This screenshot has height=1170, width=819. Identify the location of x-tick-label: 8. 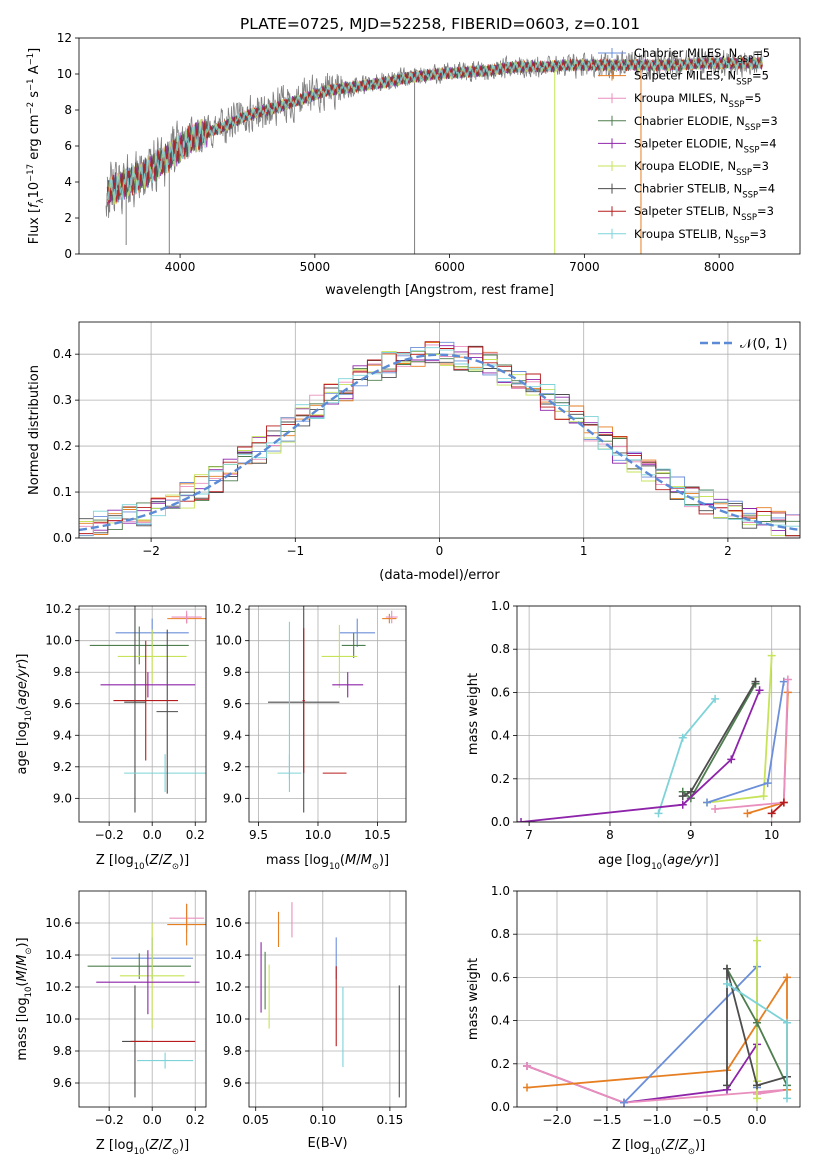
(610, 835).